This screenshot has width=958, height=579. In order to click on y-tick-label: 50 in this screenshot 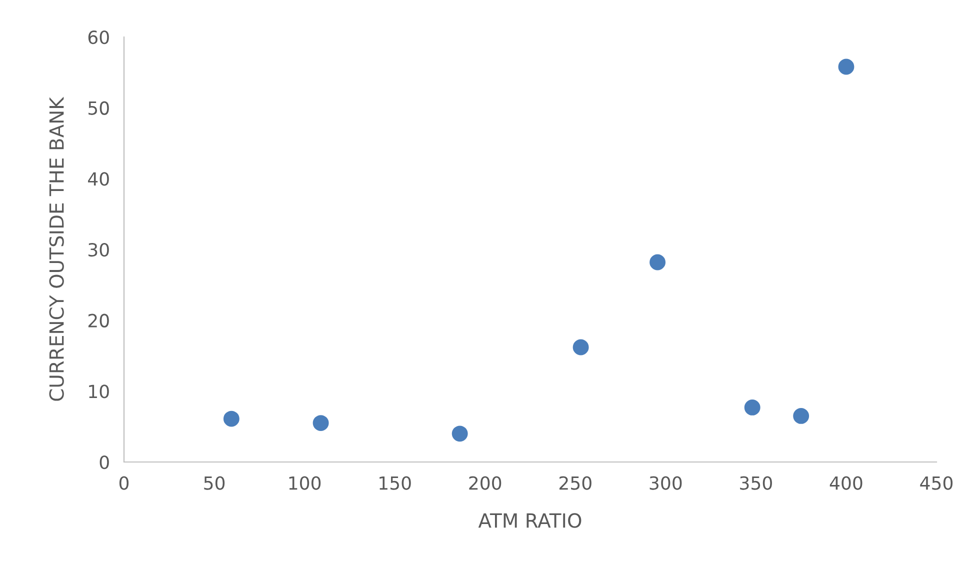, I will do `click(98, 108)`.